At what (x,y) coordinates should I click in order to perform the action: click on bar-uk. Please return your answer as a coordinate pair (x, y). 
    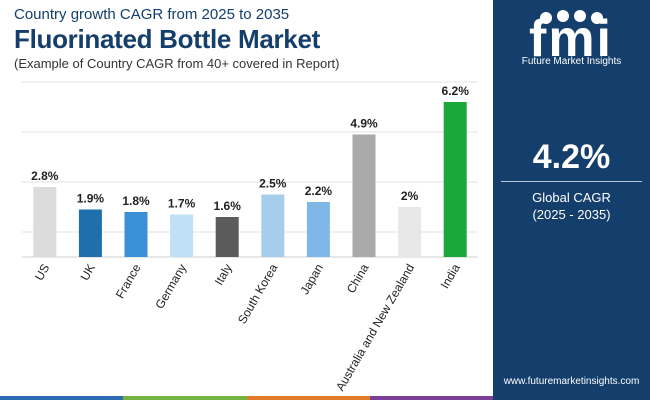
    Looking at the image, I should click on (90, 233).